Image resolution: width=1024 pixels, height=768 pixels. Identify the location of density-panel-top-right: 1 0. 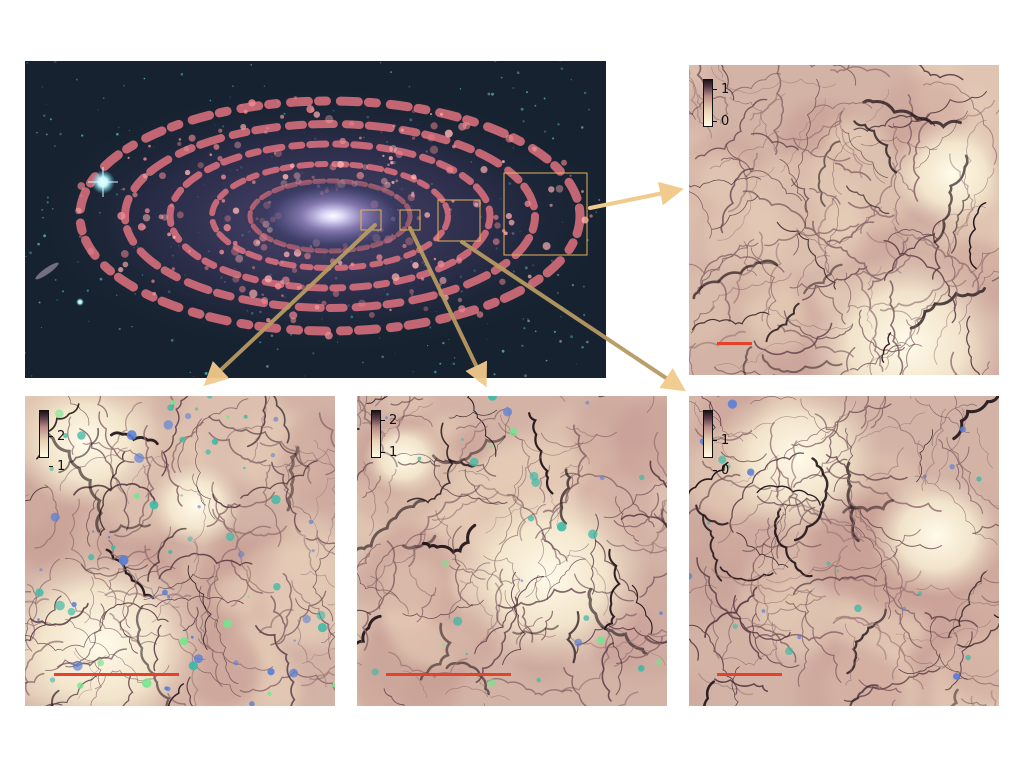
(844, 220).